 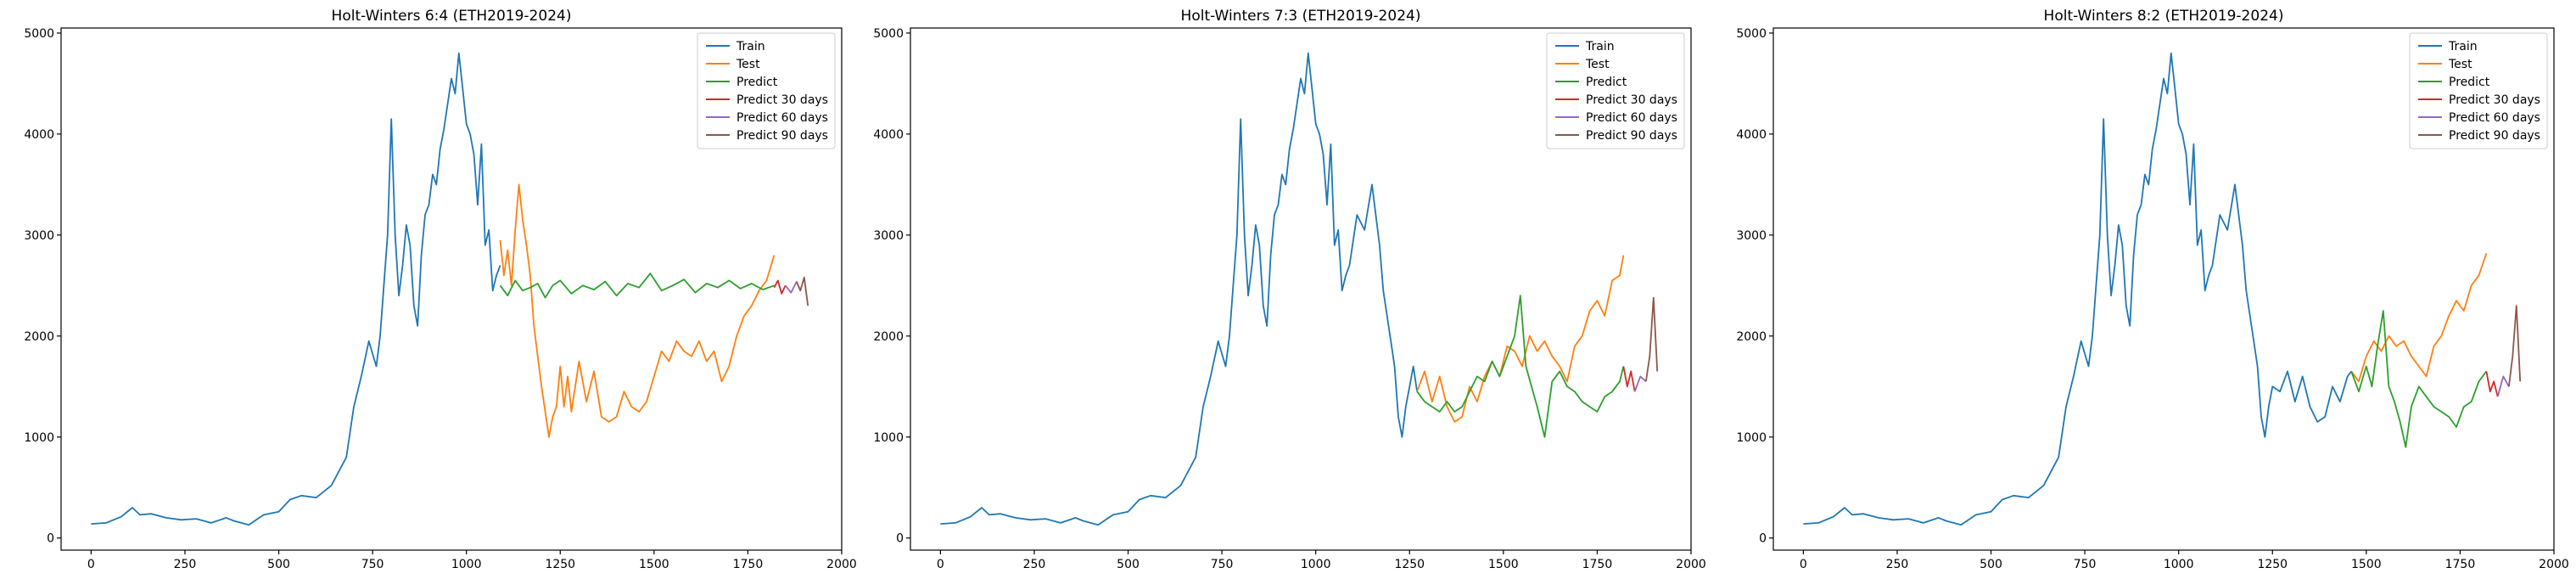 What do you see at coordinates (1301, 16) in the screenshot?
I see `chart-title: Holt-Winters 7:3 (ETH2019-2024)` at bounding box center [1301, 16].